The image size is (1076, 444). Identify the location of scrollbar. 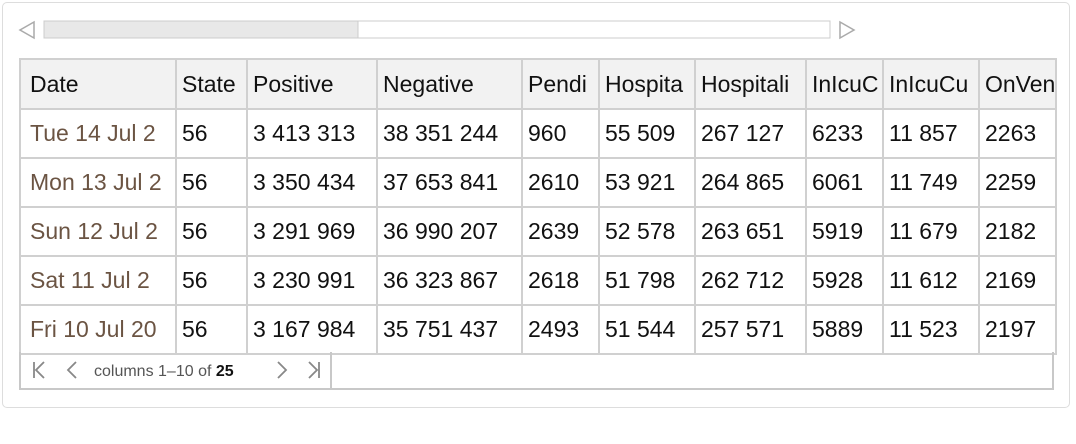
(437, 30).